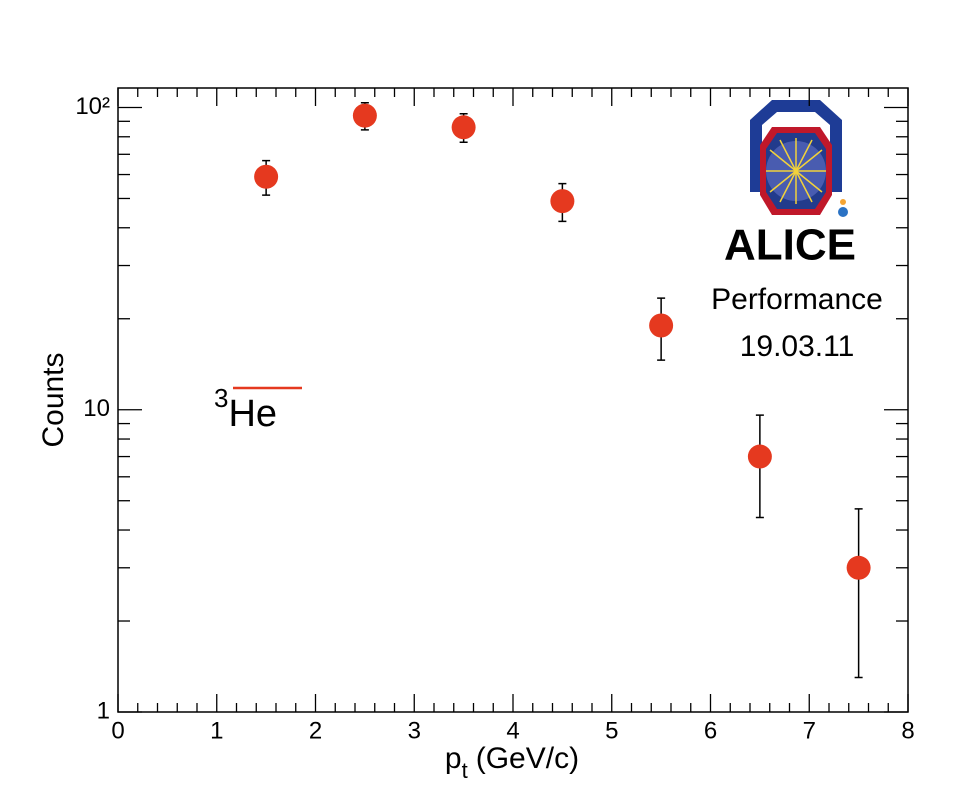  What do you see at coordinates (96, 408) in the screenshot?
I see `y-tick-label: 10` at bounding box center [96, 408].